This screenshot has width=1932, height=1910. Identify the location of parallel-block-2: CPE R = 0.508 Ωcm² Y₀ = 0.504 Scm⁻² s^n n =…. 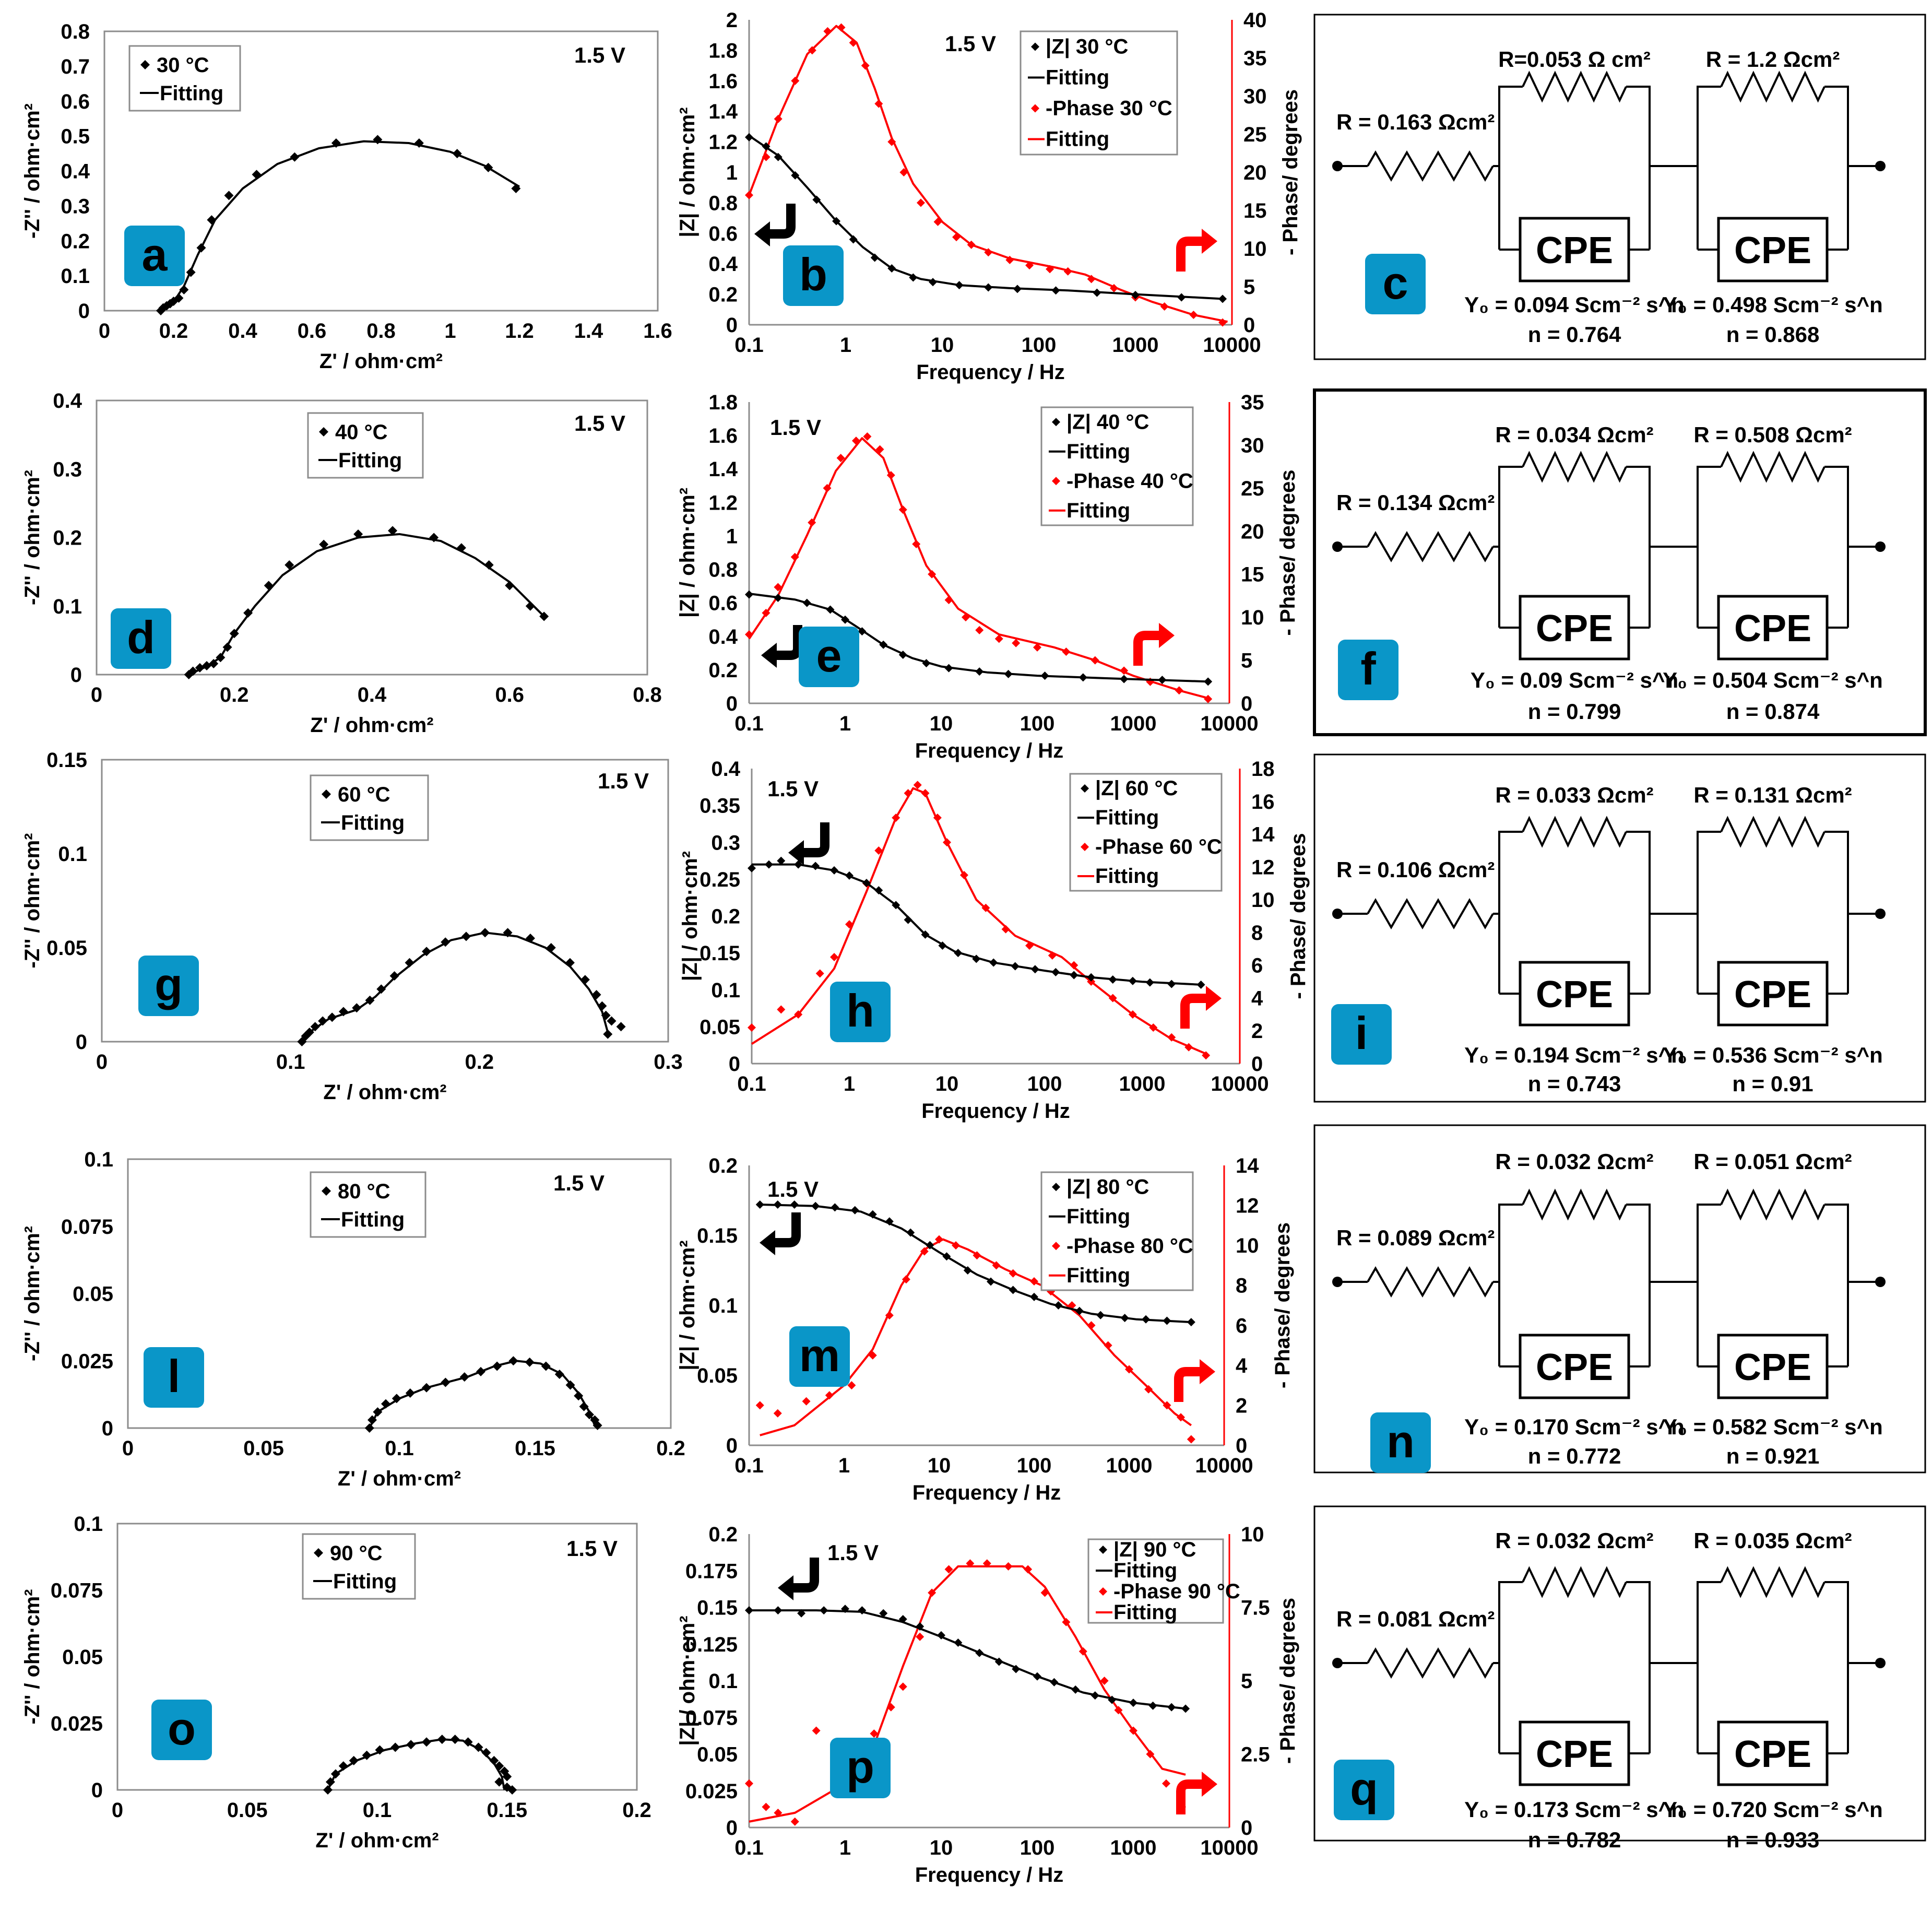
(1773, 573).